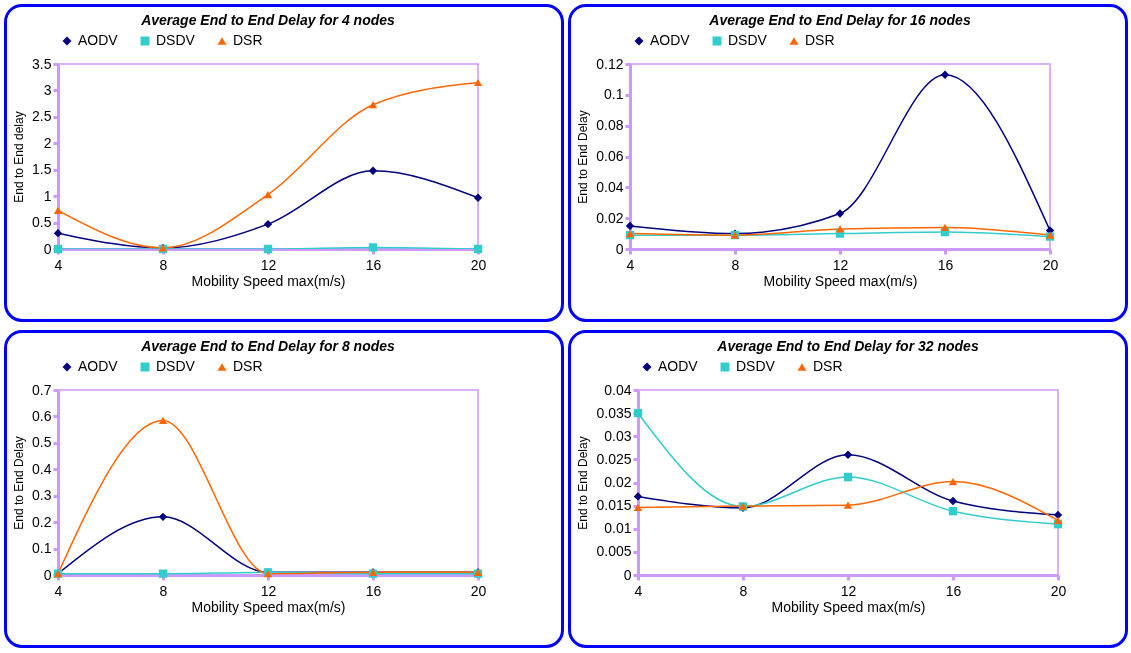  Describe the element at coordinates (47, 142) in the screenshot. I see `y-tick-label: 2` at that location.